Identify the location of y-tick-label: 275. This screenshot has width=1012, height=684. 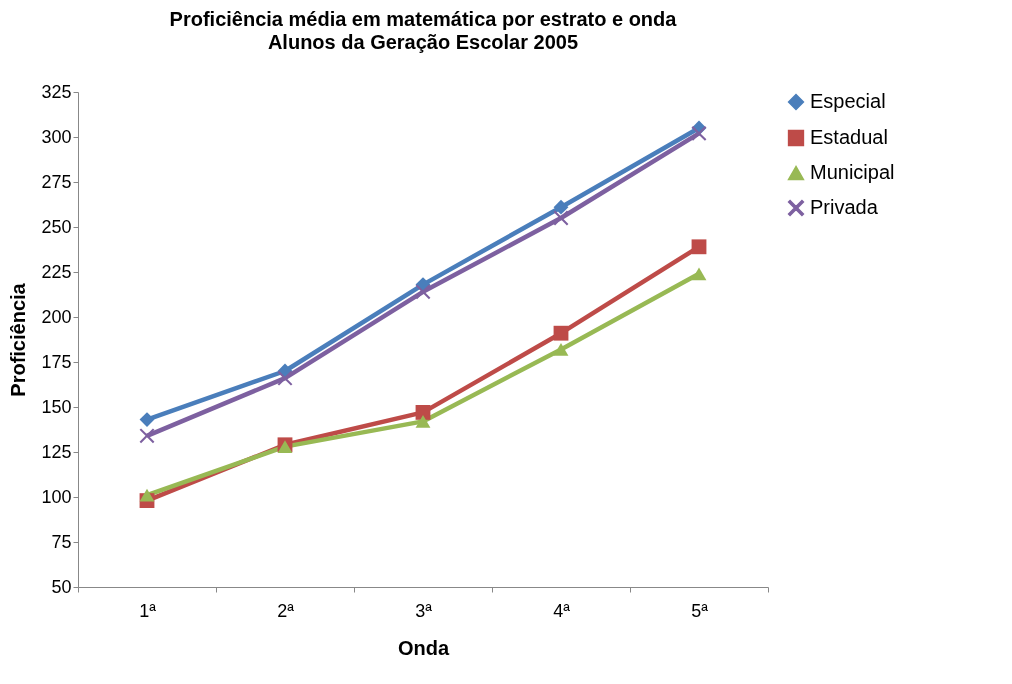
(56, 181).